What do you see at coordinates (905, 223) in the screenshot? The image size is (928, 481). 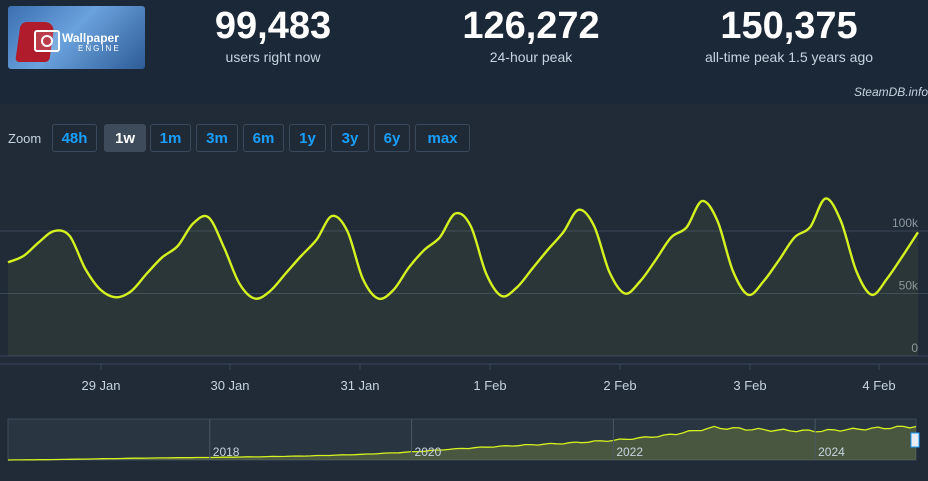 I see `y-tick-label: 100k` at bounding box center [905, 223].